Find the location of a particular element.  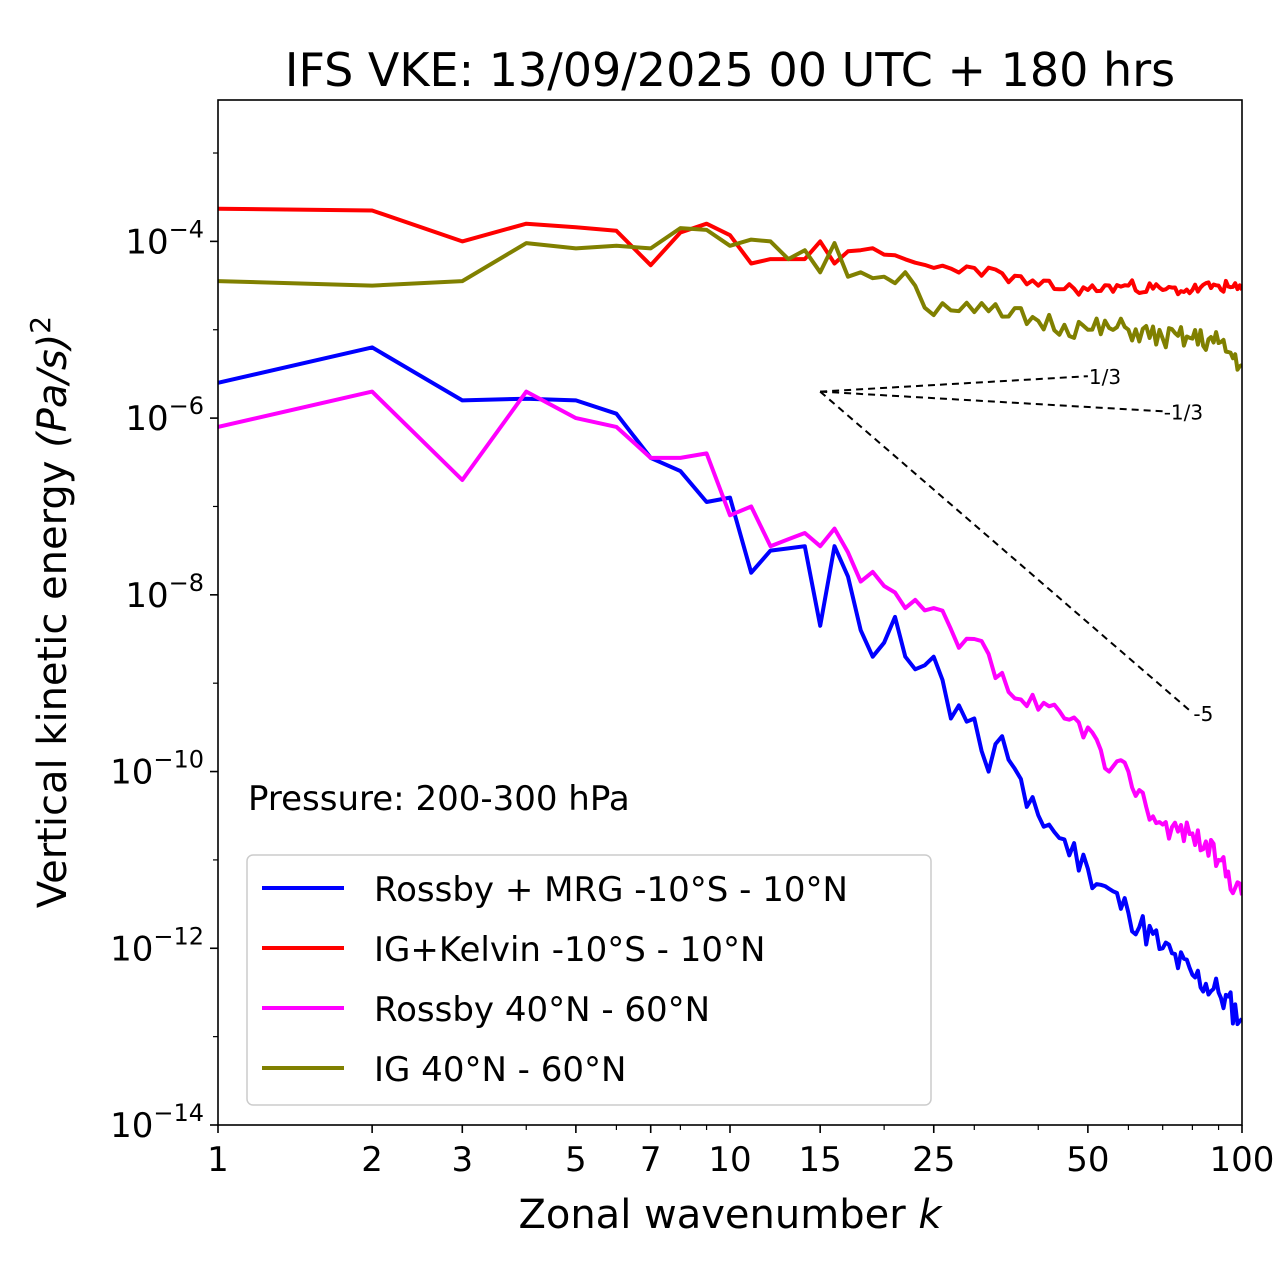

reference-slope-label: -1/3 is located at coordinates (1183, 412).